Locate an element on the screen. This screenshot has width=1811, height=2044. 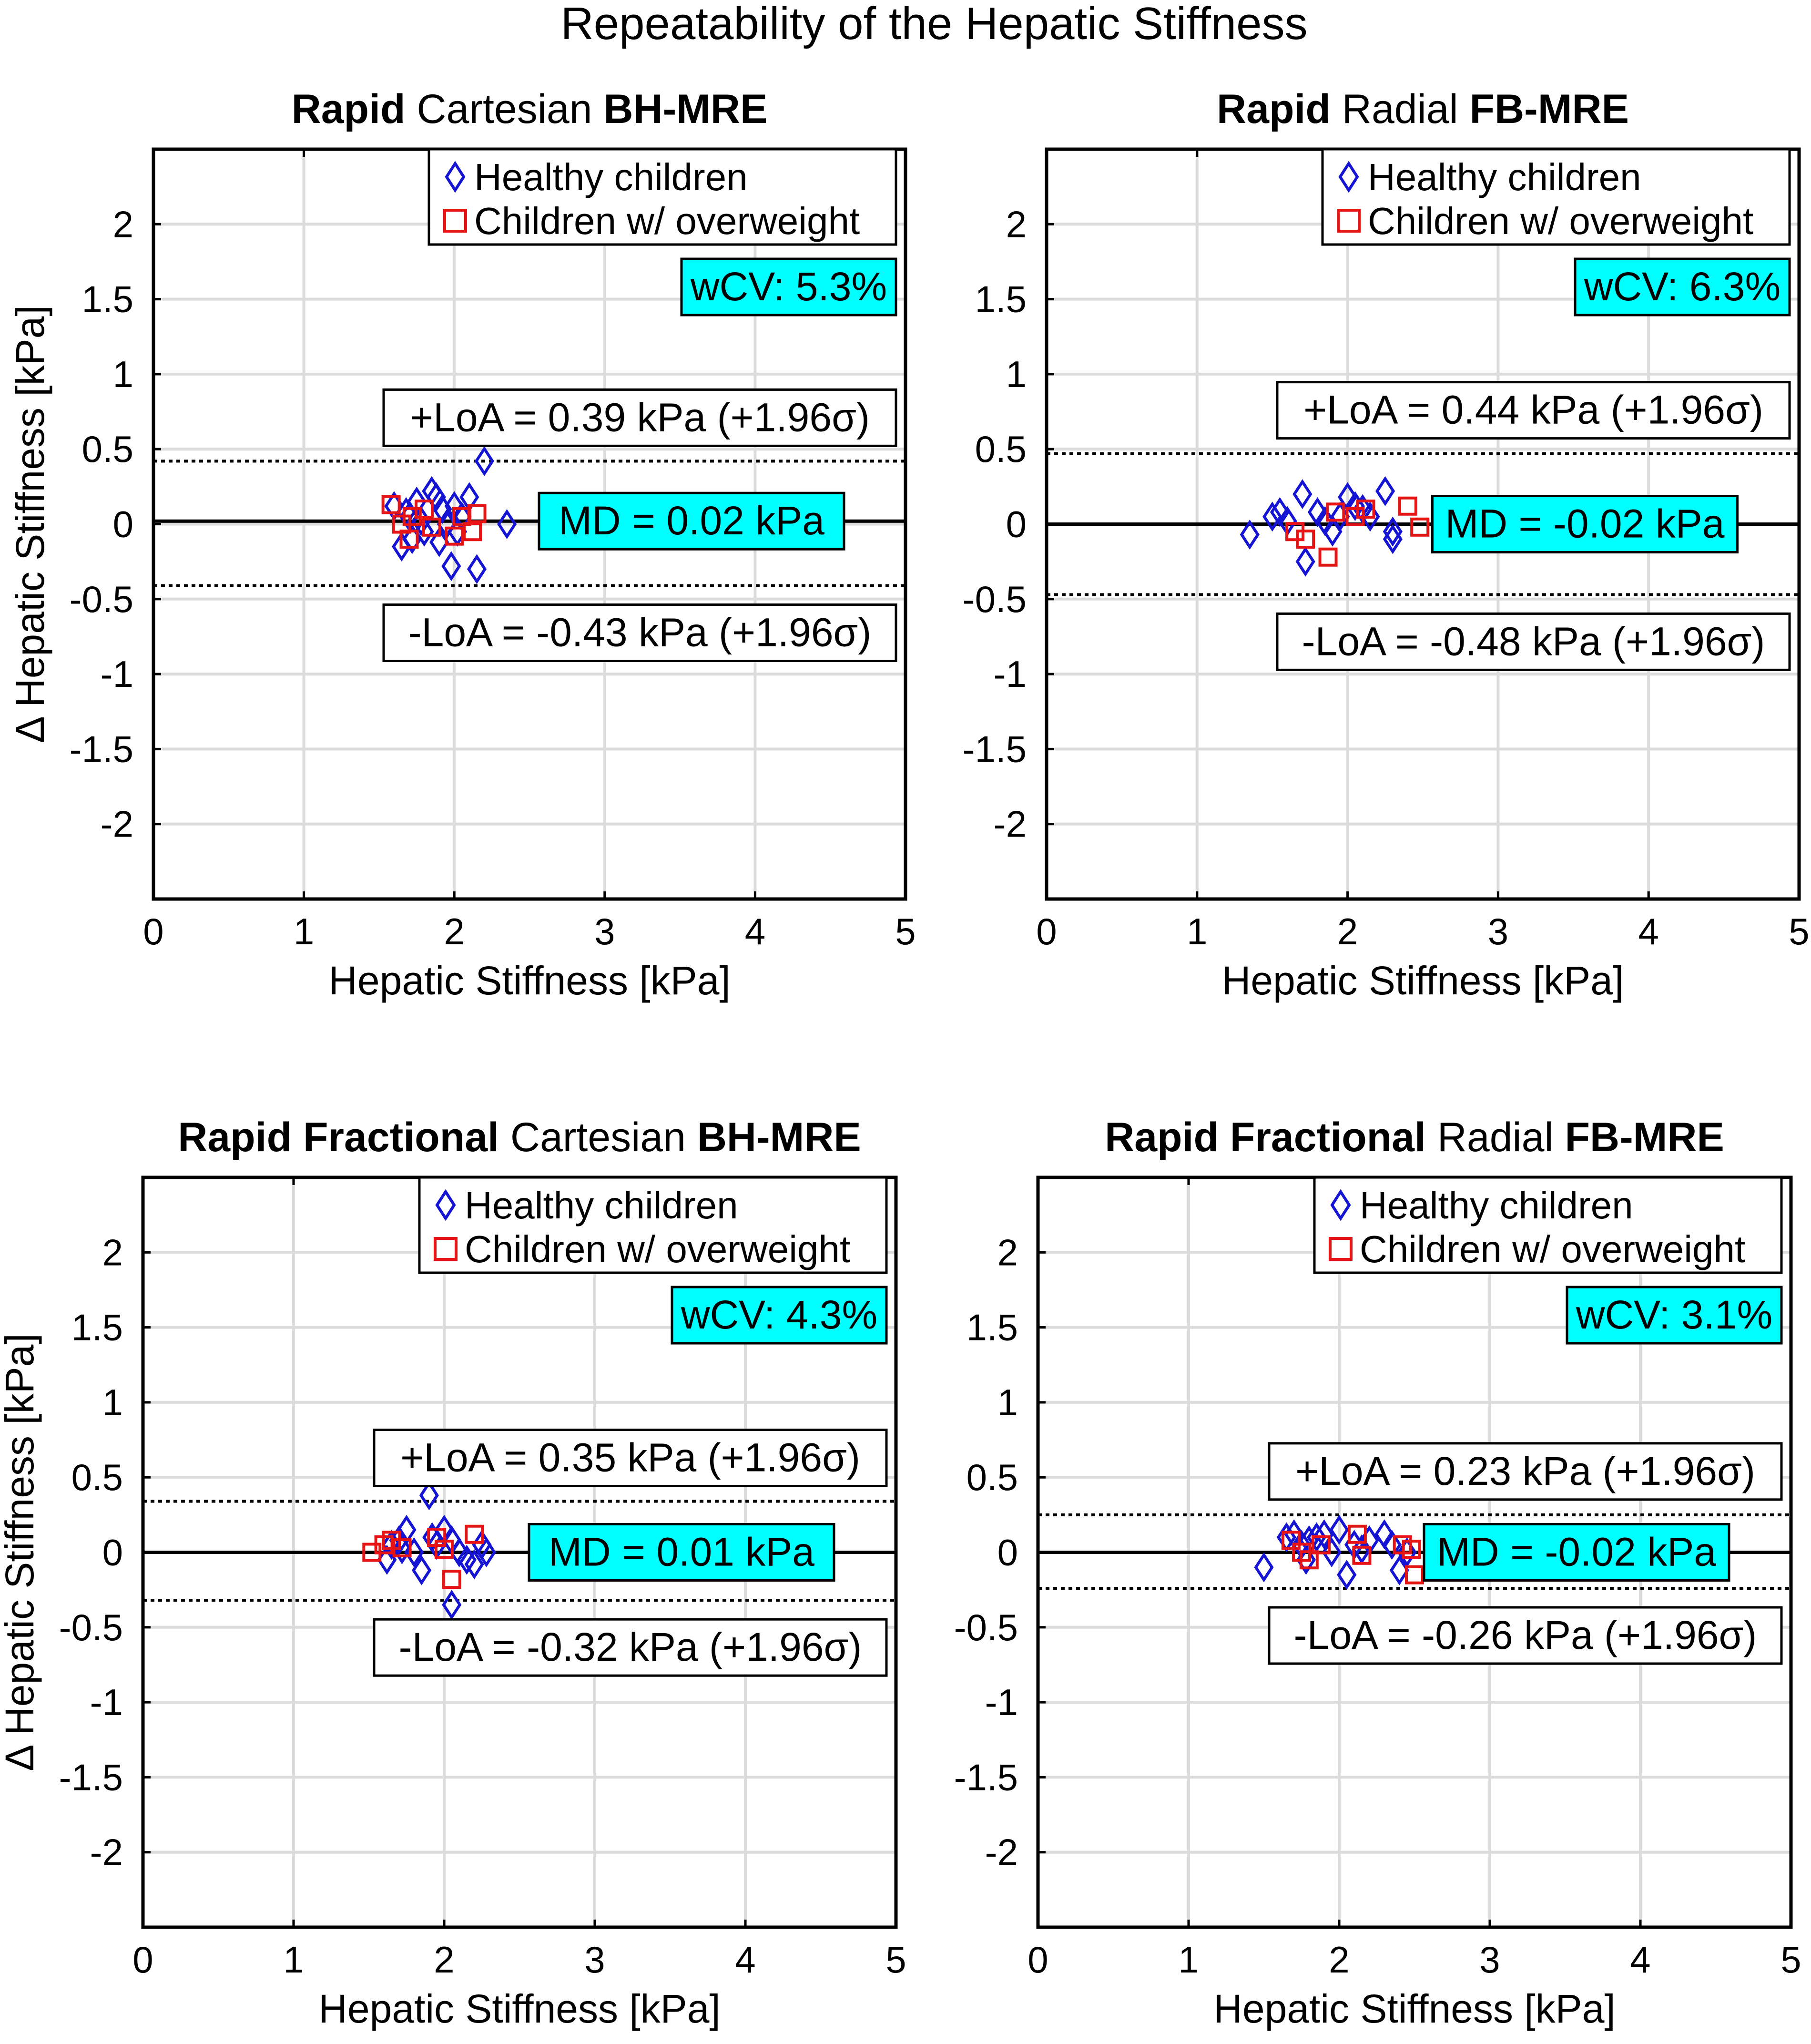
upper-loa-label: +LoA = 0.39 kPa (+1.96σ) is located at coordinates (640, 417).